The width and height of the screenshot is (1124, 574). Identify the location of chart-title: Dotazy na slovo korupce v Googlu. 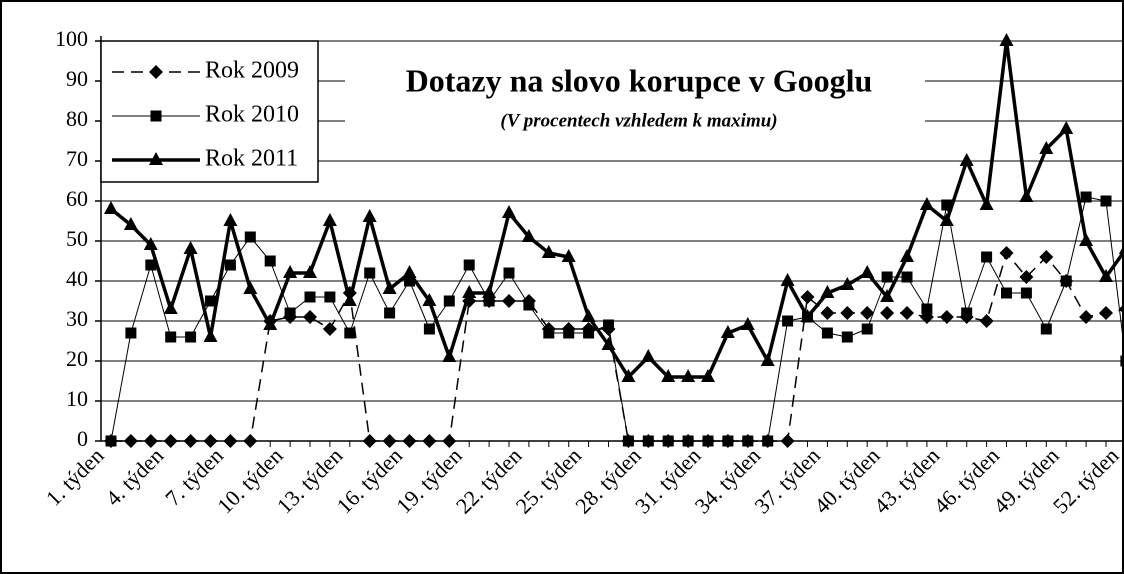
(639, 80).